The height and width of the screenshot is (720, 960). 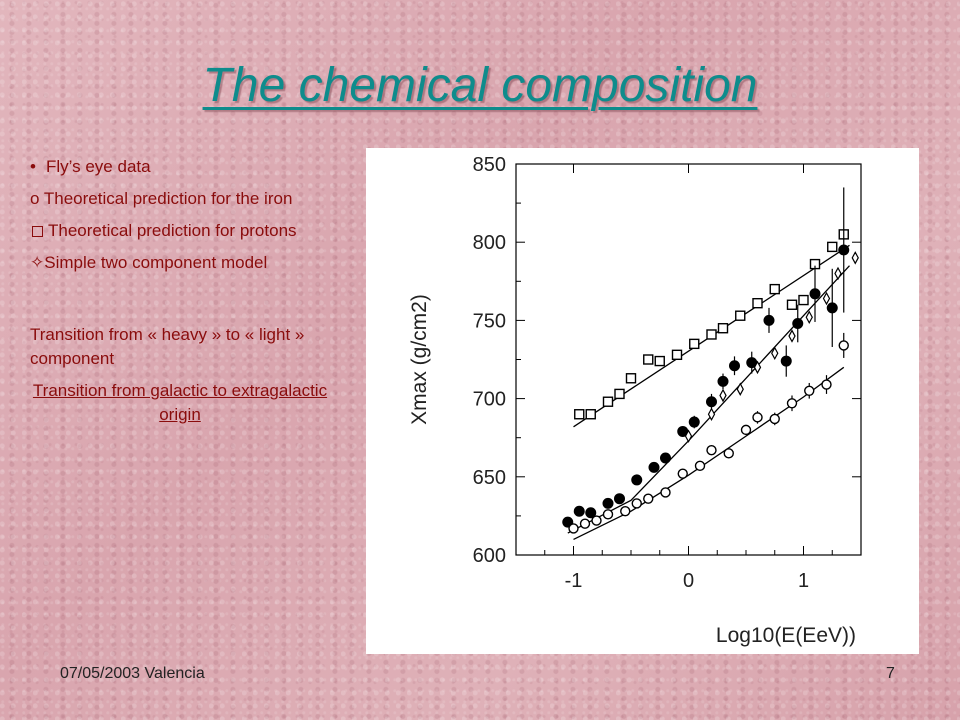 I want to click on bullet-protons: Theoretical prediction for protons, so click(x=180, y=231).